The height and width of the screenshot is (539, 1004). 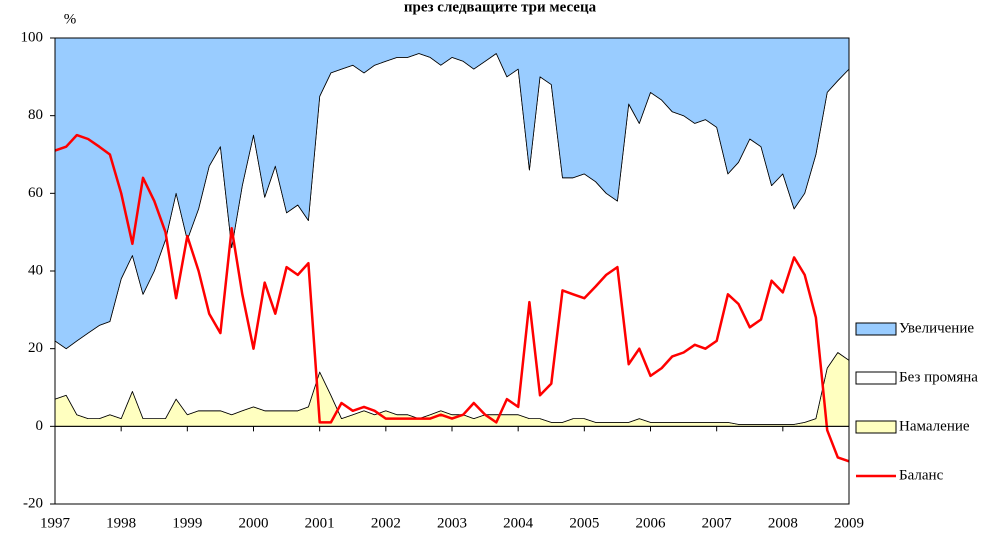 I want to click on x-tick-label: 1999, so click(x=187, y=523).